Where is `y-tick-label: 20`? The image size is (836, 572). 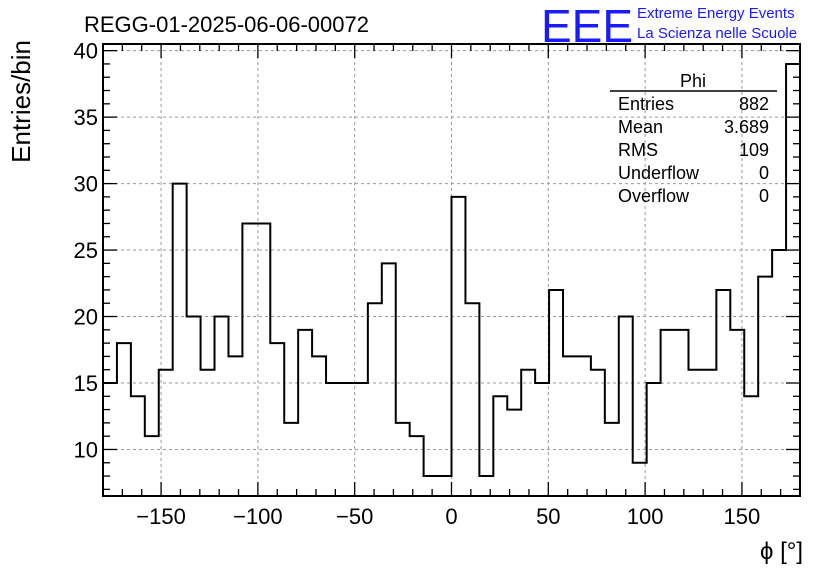 y-tick-label: 20 is located at coordinates (86, 317).